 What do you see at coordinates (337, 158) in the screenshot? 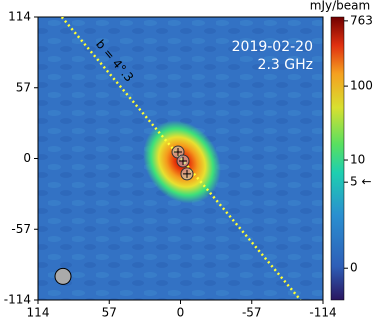
I see `colorbar` at bounding box center [337, 158].